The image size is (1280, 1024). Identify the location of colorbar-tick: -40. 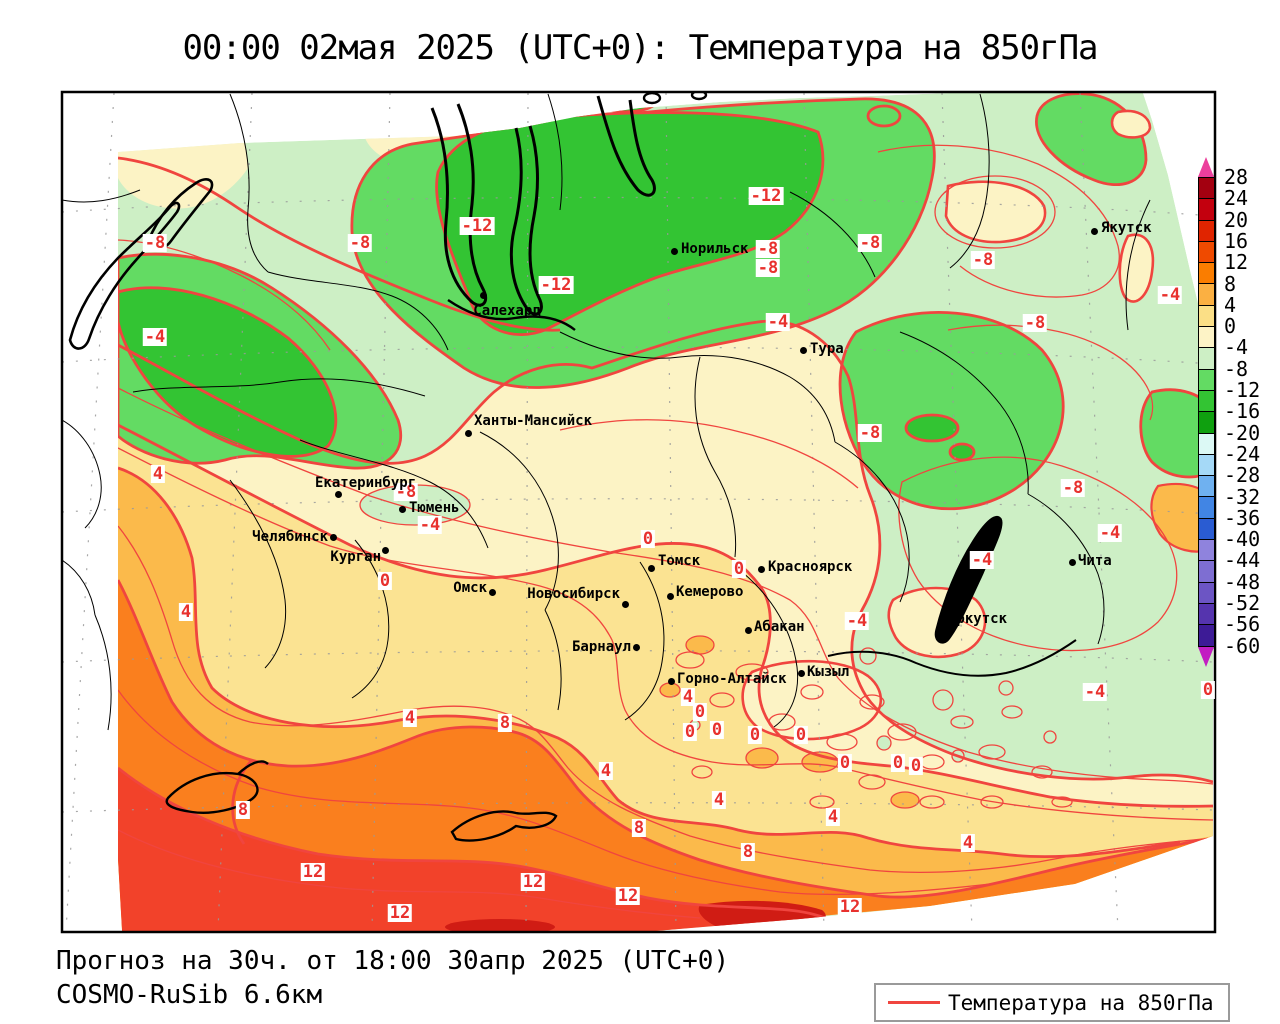
(1242, 539).